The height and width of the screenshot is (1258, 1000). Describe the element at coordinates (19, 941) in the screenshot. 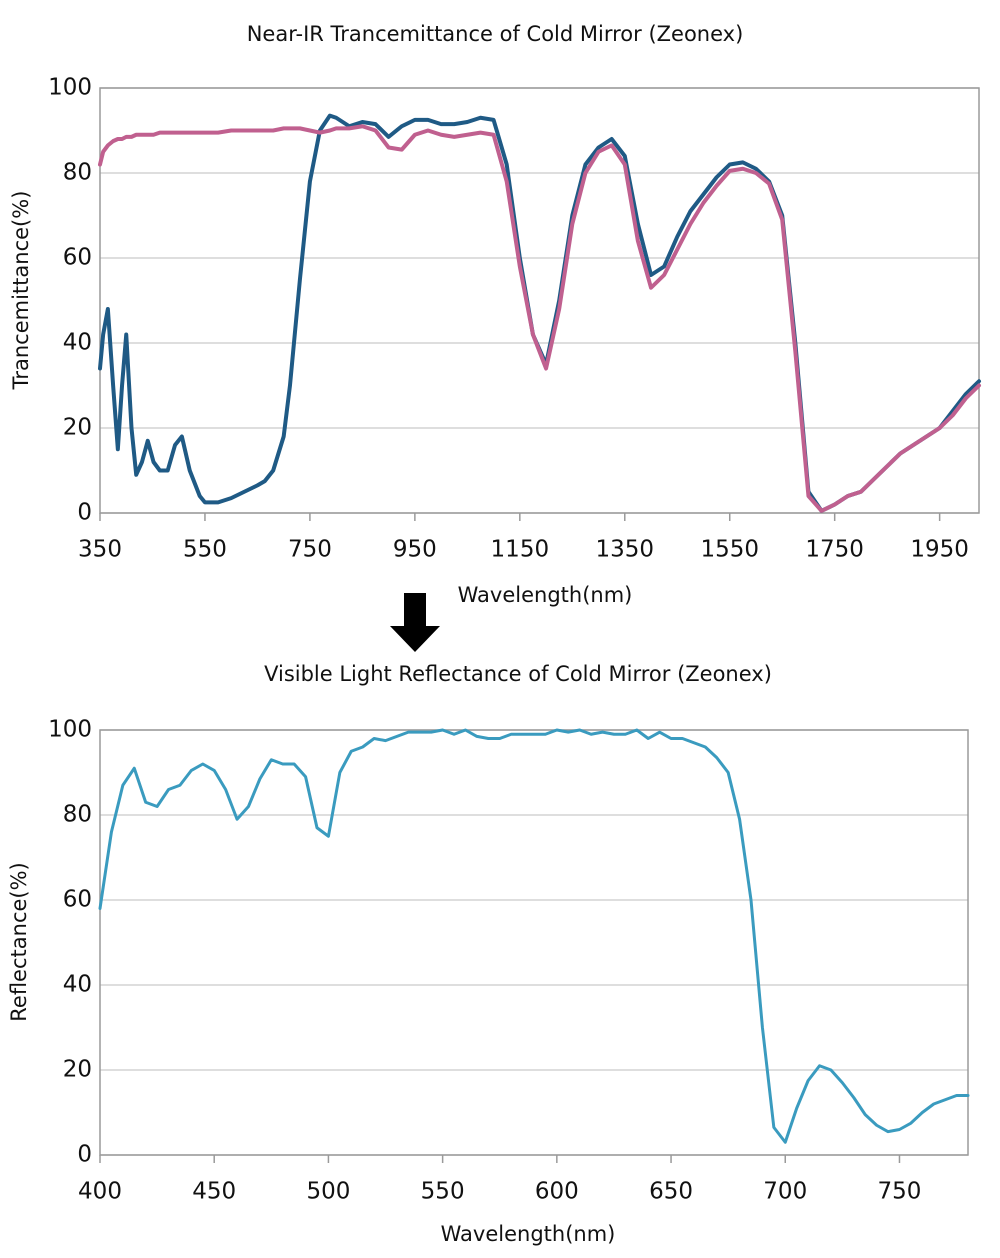

I see `y-axis-label: Reflectance(%)` at that location.